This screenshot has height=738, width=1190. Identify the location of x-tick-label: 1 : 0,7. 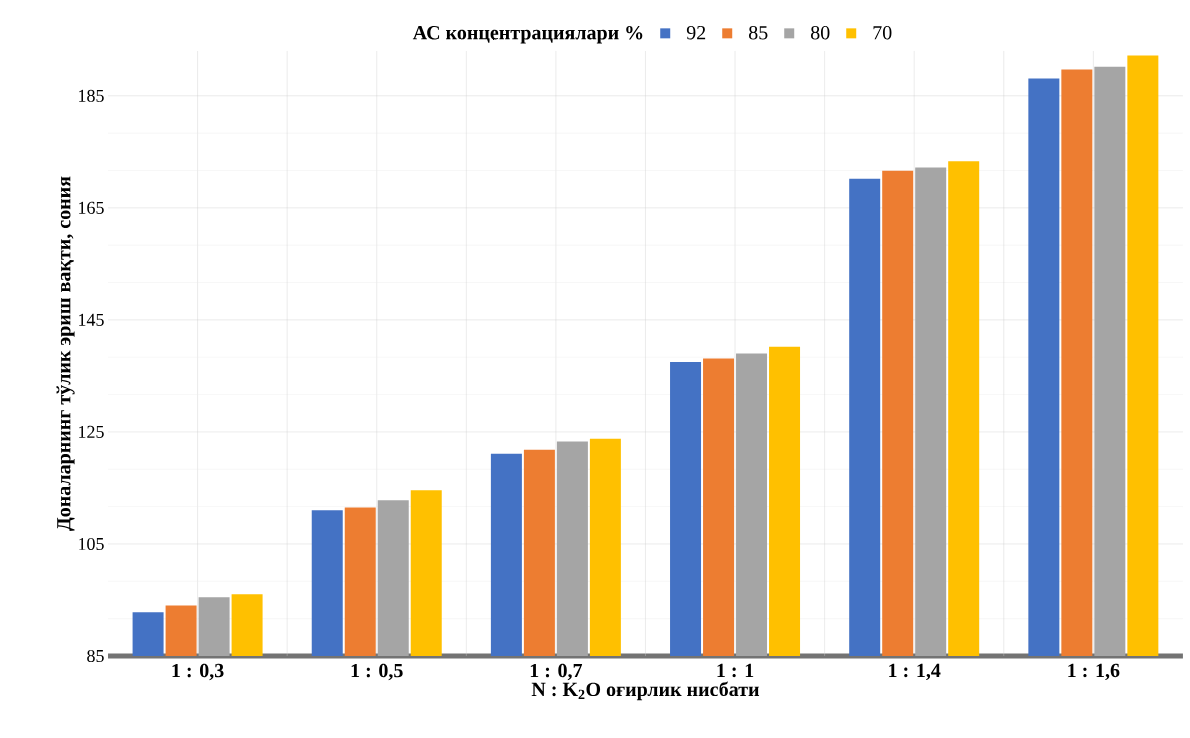
(556, 672).